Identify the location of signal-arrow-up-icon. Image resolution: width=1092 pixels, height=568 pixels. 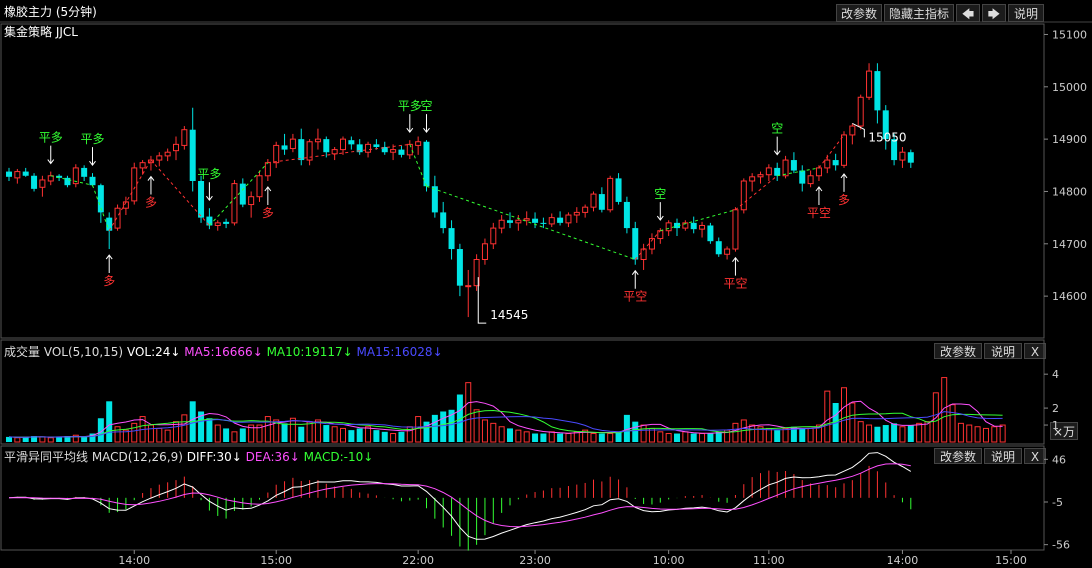
(819, 195).